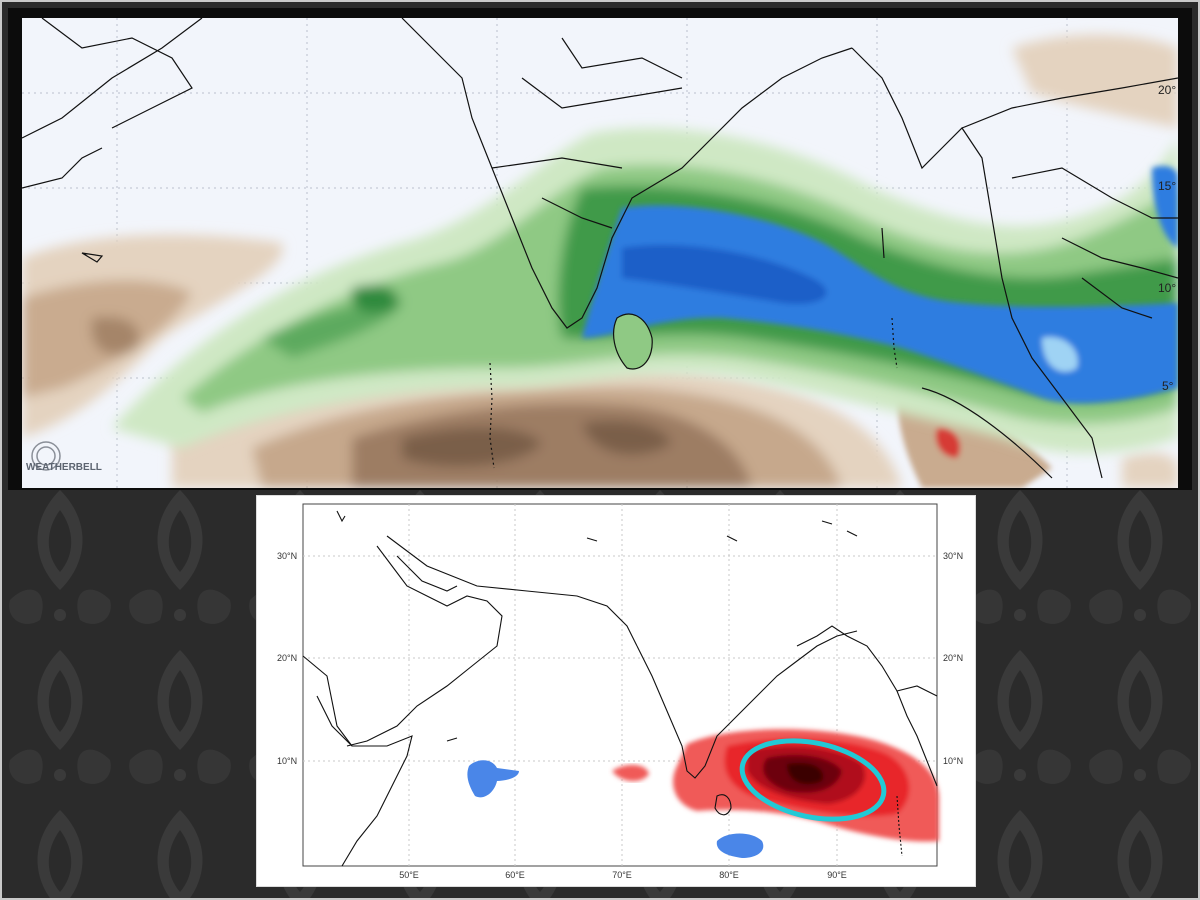 The image size is (1200, 900). I want to click on lon-label-50e: 50°E, so click(409, 875).